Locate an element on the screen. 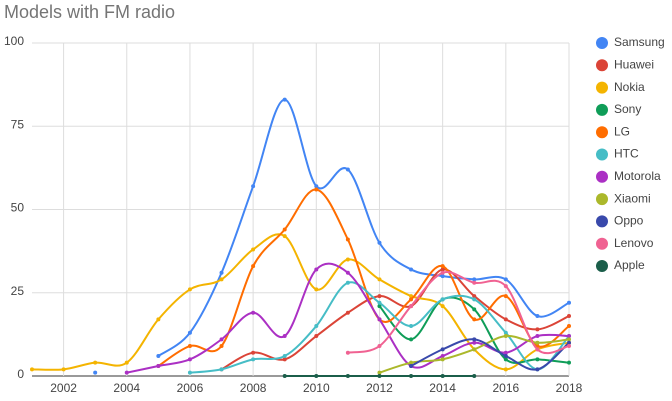 Image resolution: width=672 pixels, height=401 pixels. x-tick-label: 2012 is located at coordinates (379, 388).